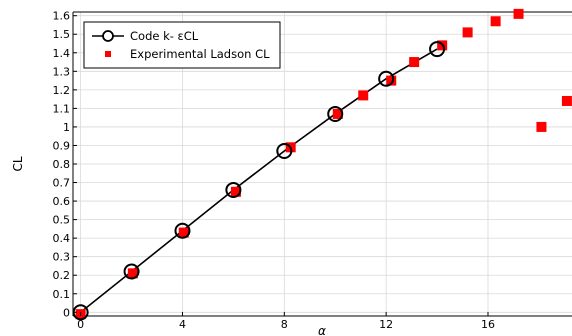  Describe the element at coordinates (182, 324) in the screenshot. I see `x-tick-label: 4` at that location.